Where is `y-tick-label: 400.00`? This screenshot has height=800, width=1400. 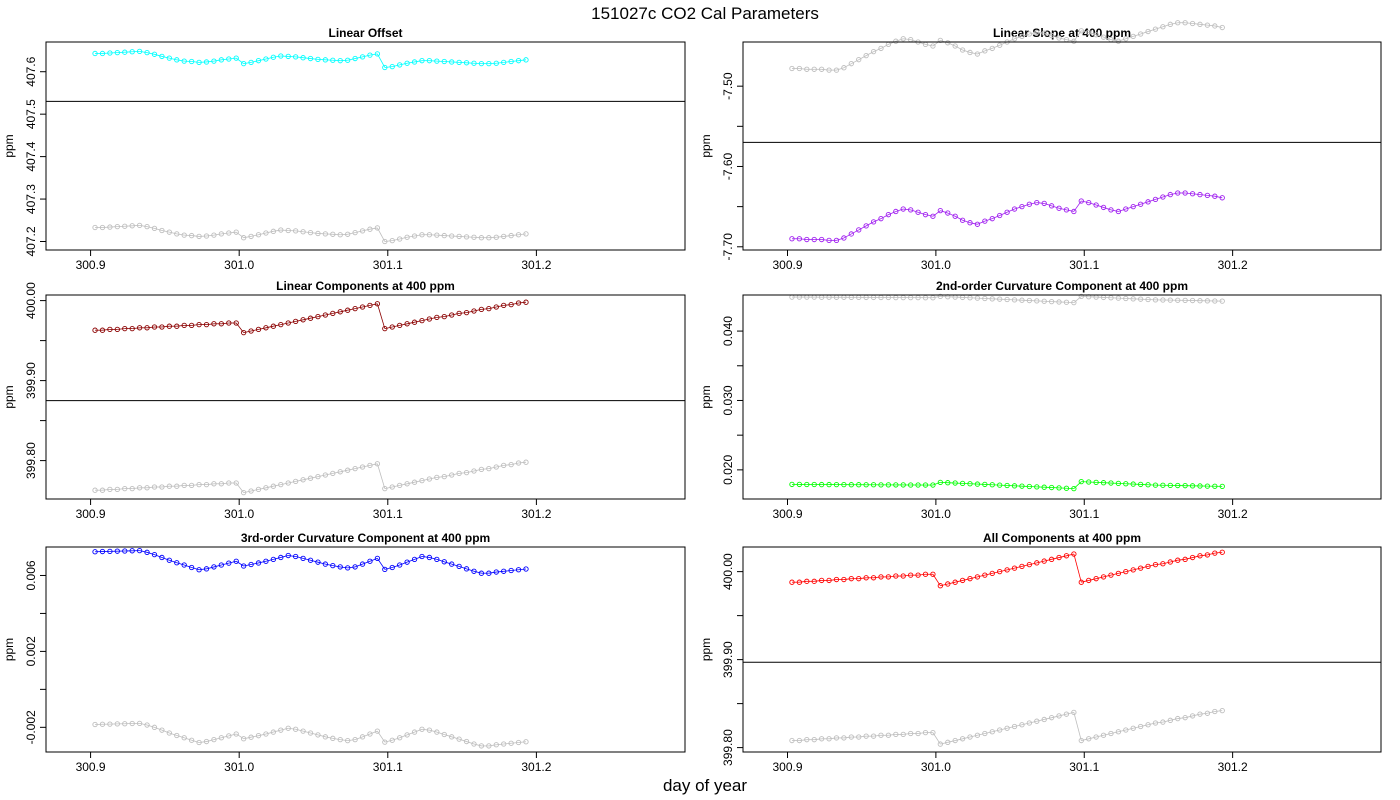 y-tick-label: 400.00 is located at coordinates (728, 571).